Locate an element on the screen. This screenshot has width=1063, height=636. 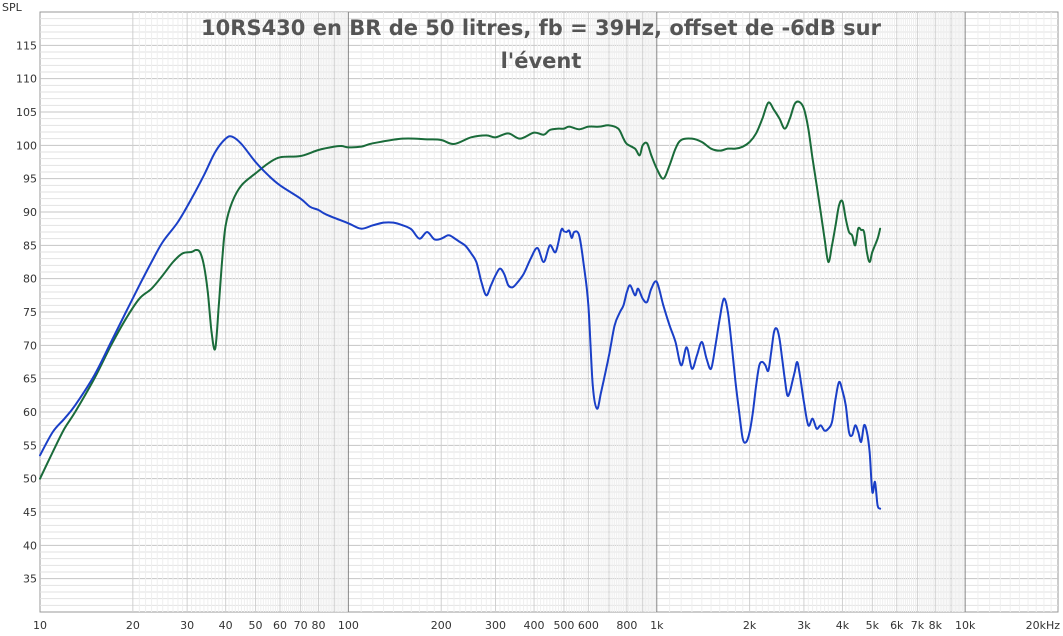
x-tick-label: 5k is located at coordinates (873, 625).